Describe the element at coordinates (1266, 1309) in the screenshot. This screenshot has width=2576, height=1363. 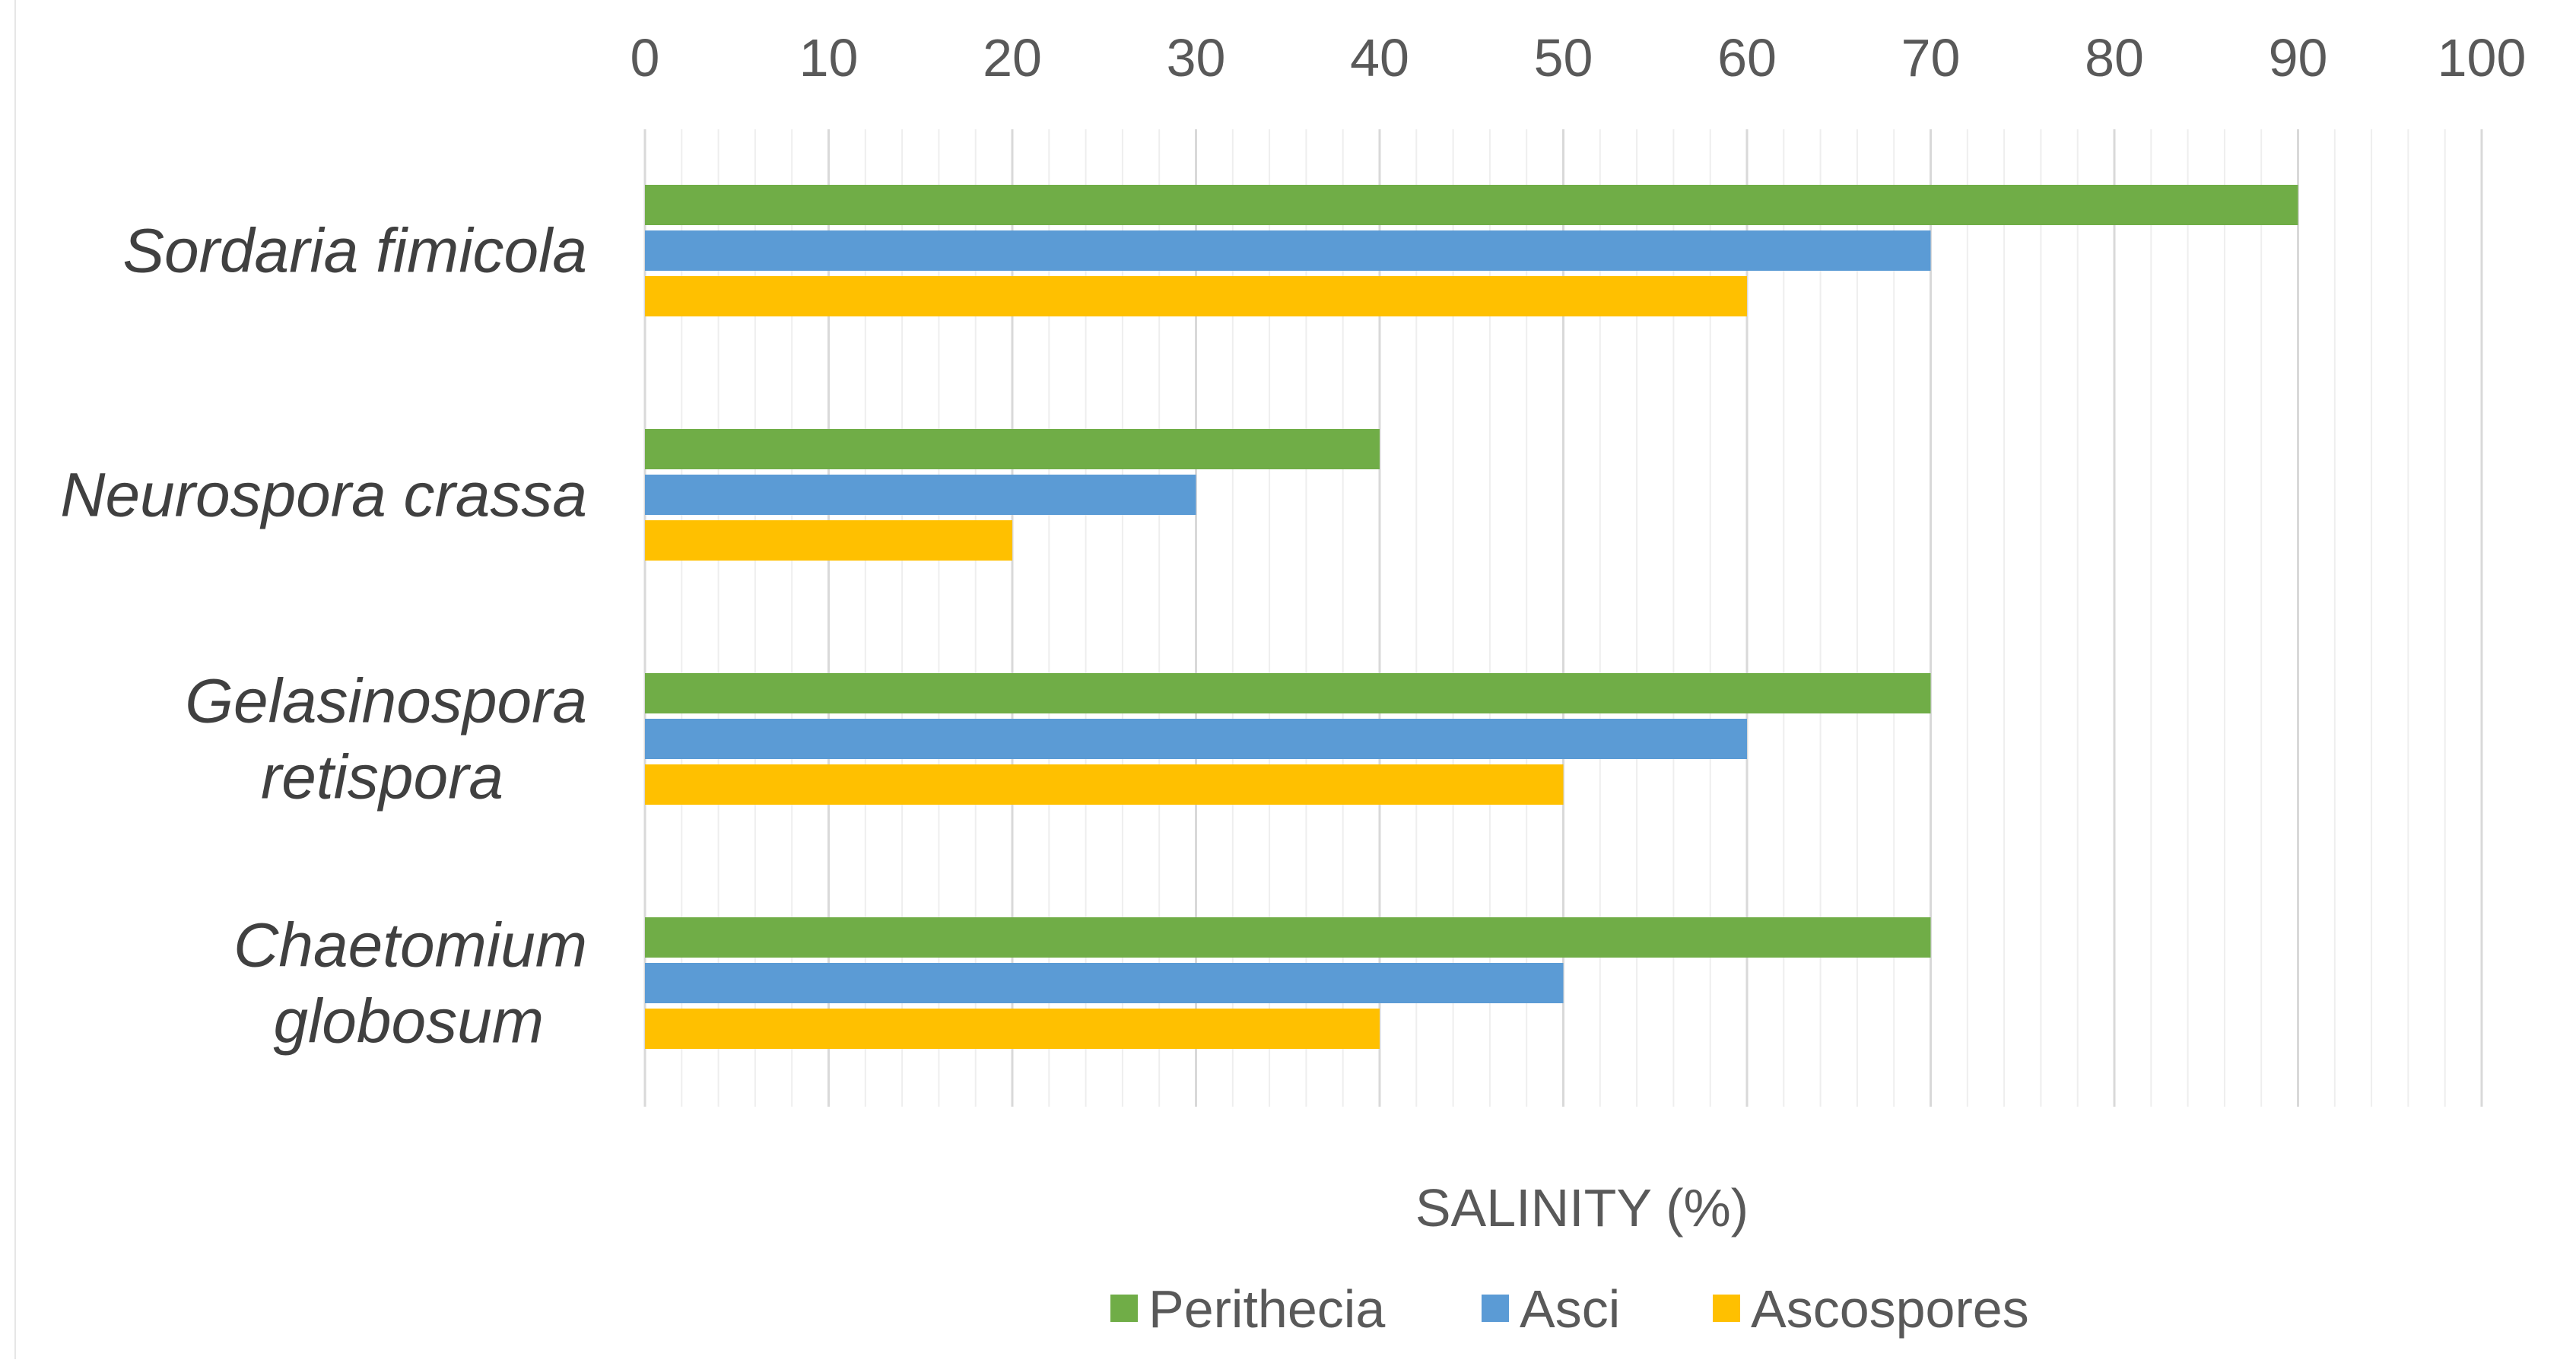
I see `legend-label-perithecia: Perithecia` at that location.